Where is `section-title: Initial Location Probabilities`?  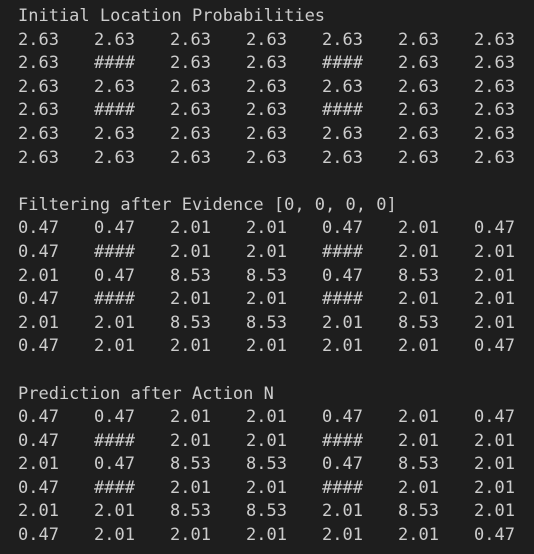 section-title: Initial Location Probabilities is located at coordinates (172, 16).